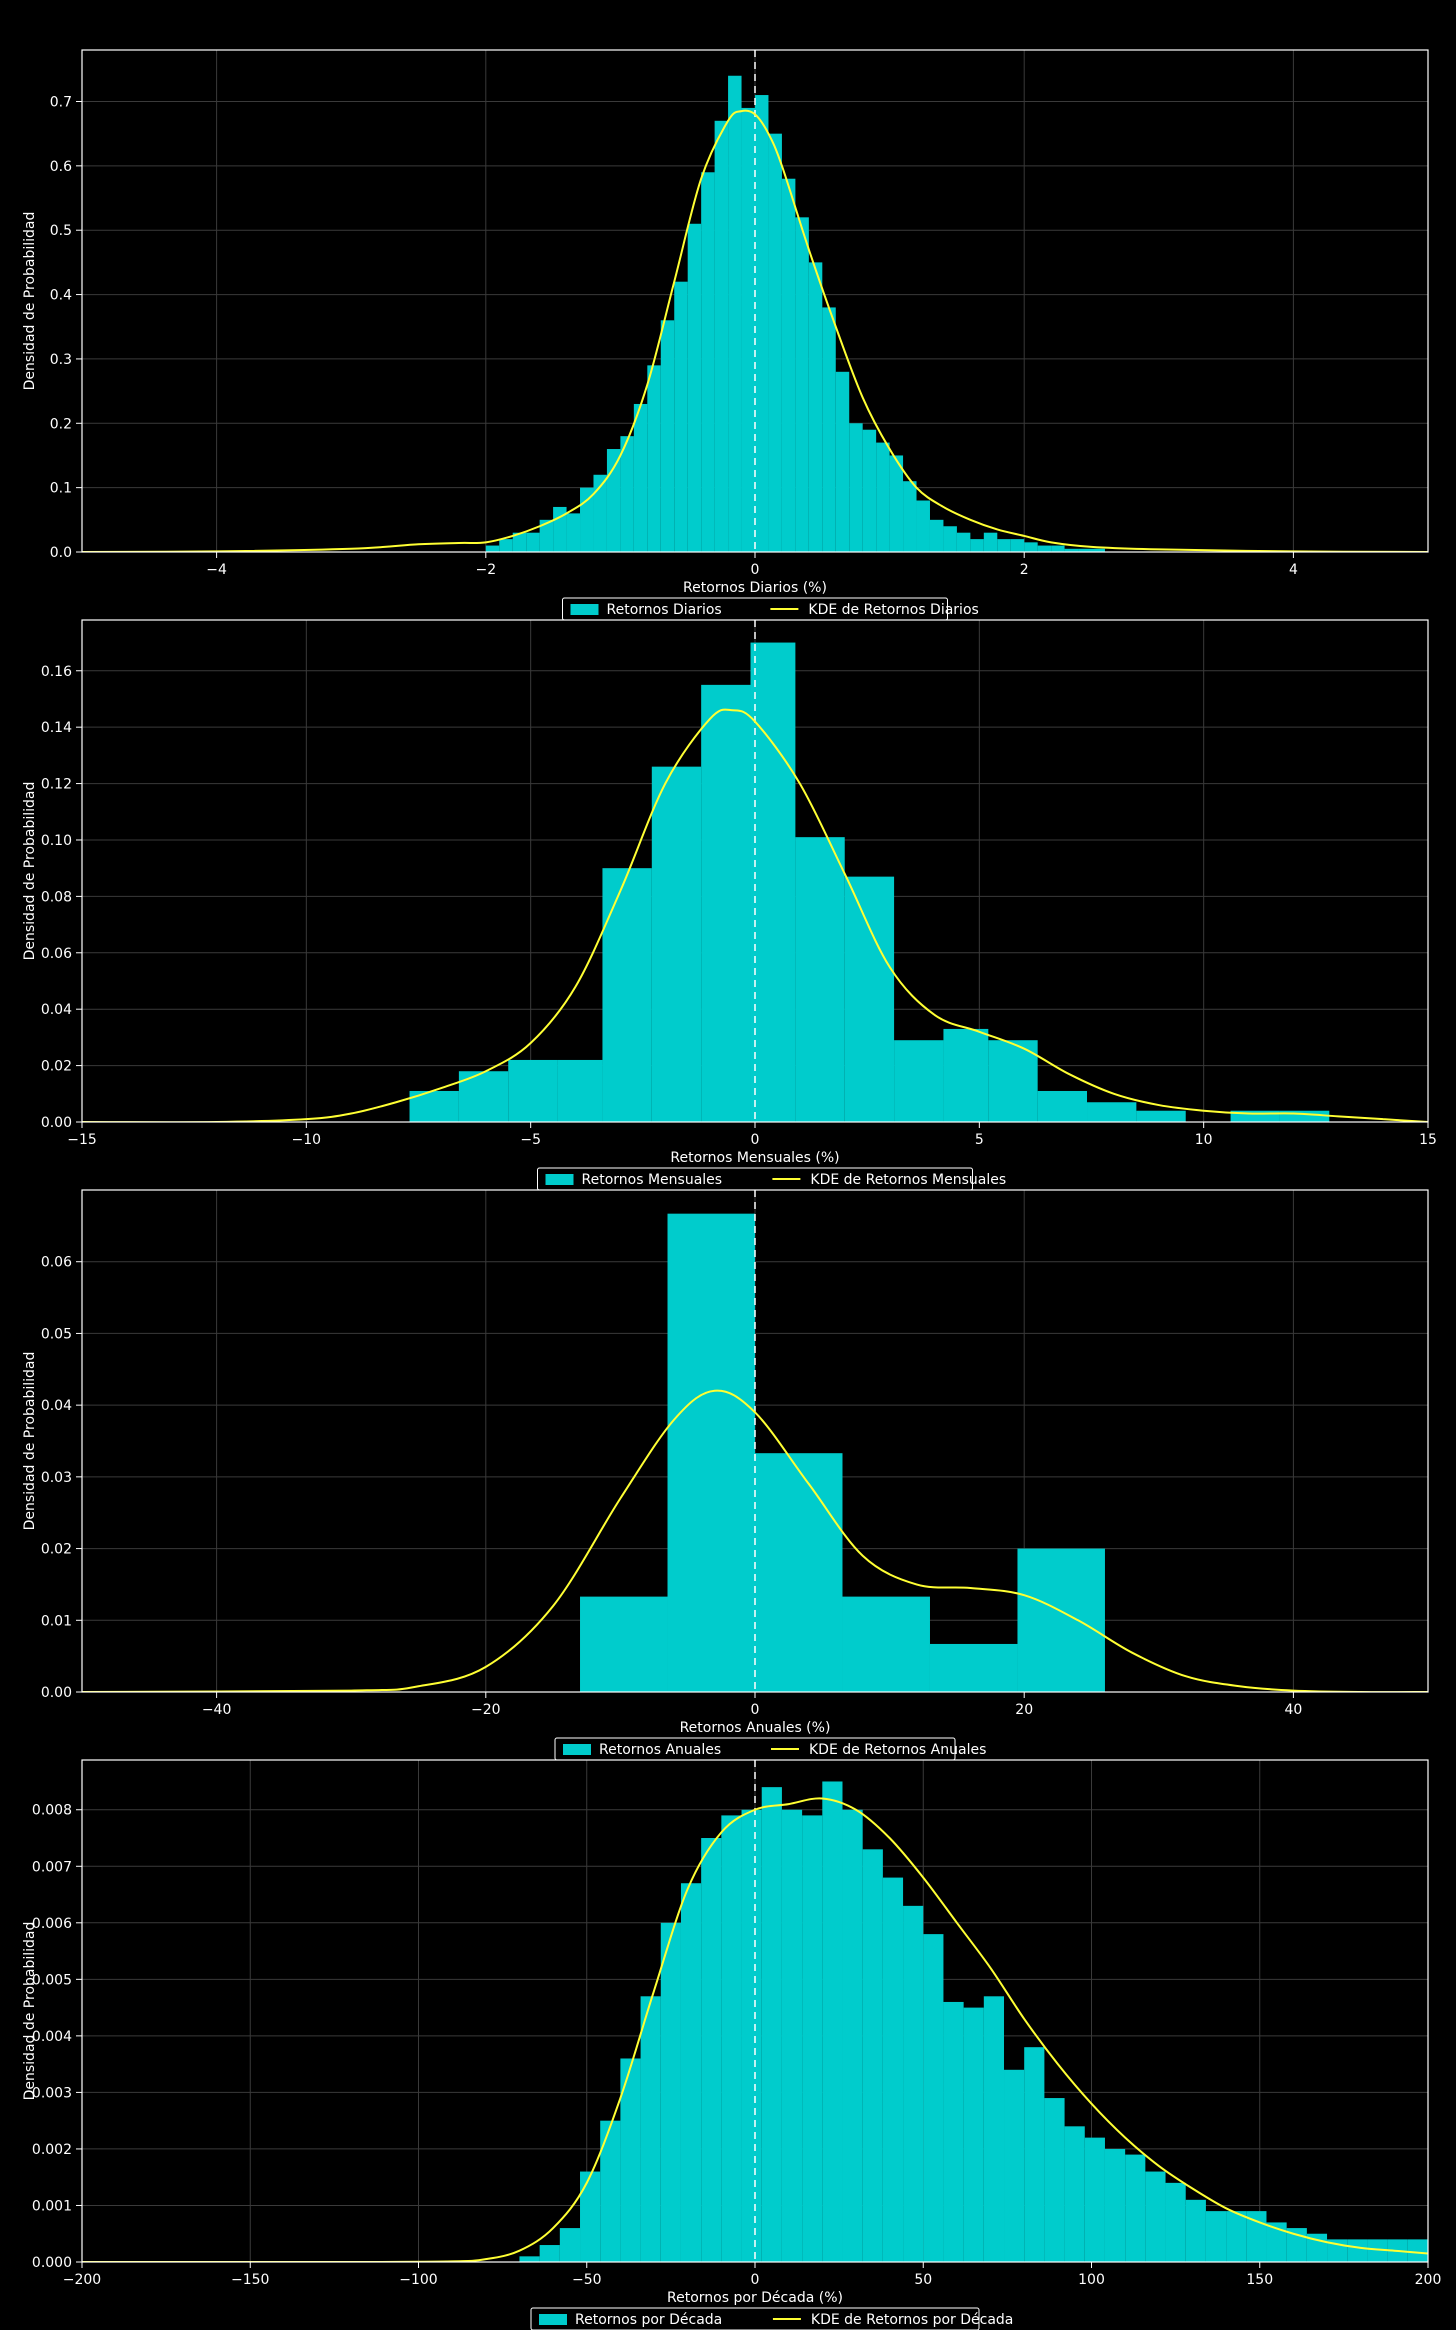  Describe the element at coordinates (1091, 2280) in the screenshot. I see `x-tick-label: 100` at that location.